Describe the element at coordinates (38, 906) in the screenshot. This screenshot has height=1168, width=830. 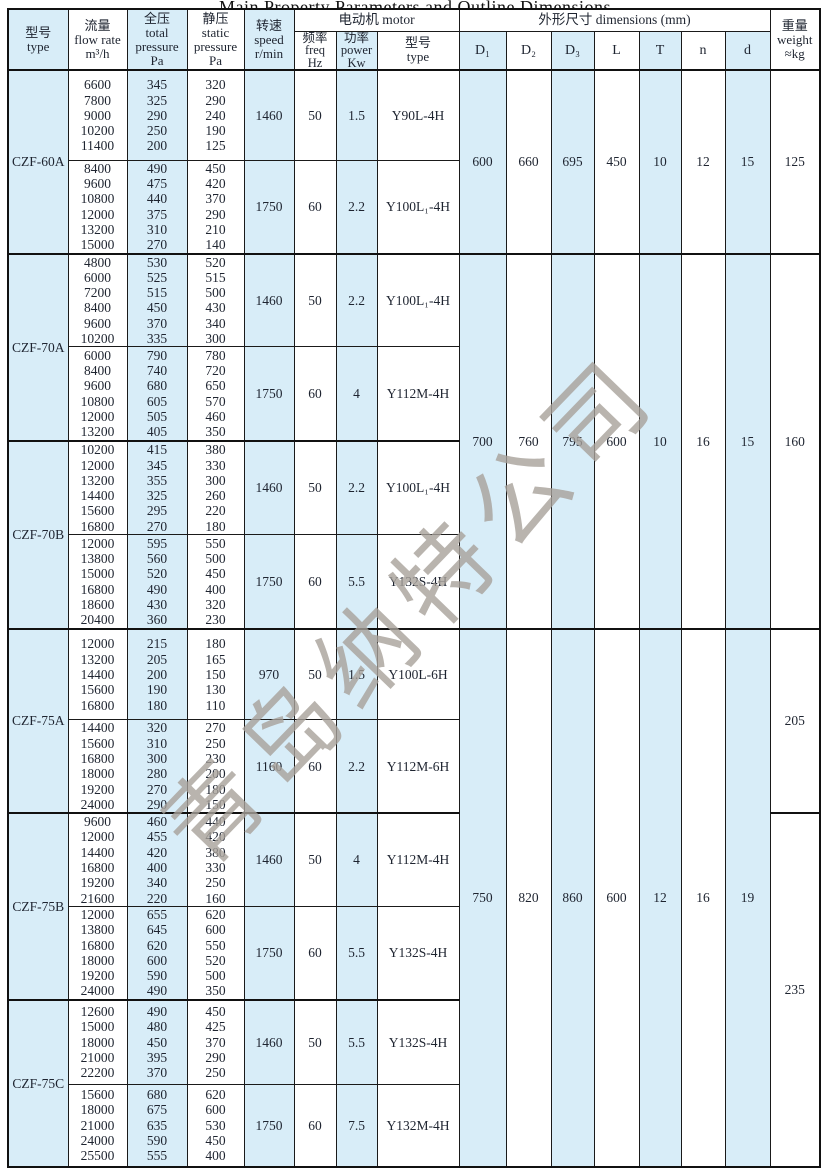
I see `model-name: CZF-75B` at that location.